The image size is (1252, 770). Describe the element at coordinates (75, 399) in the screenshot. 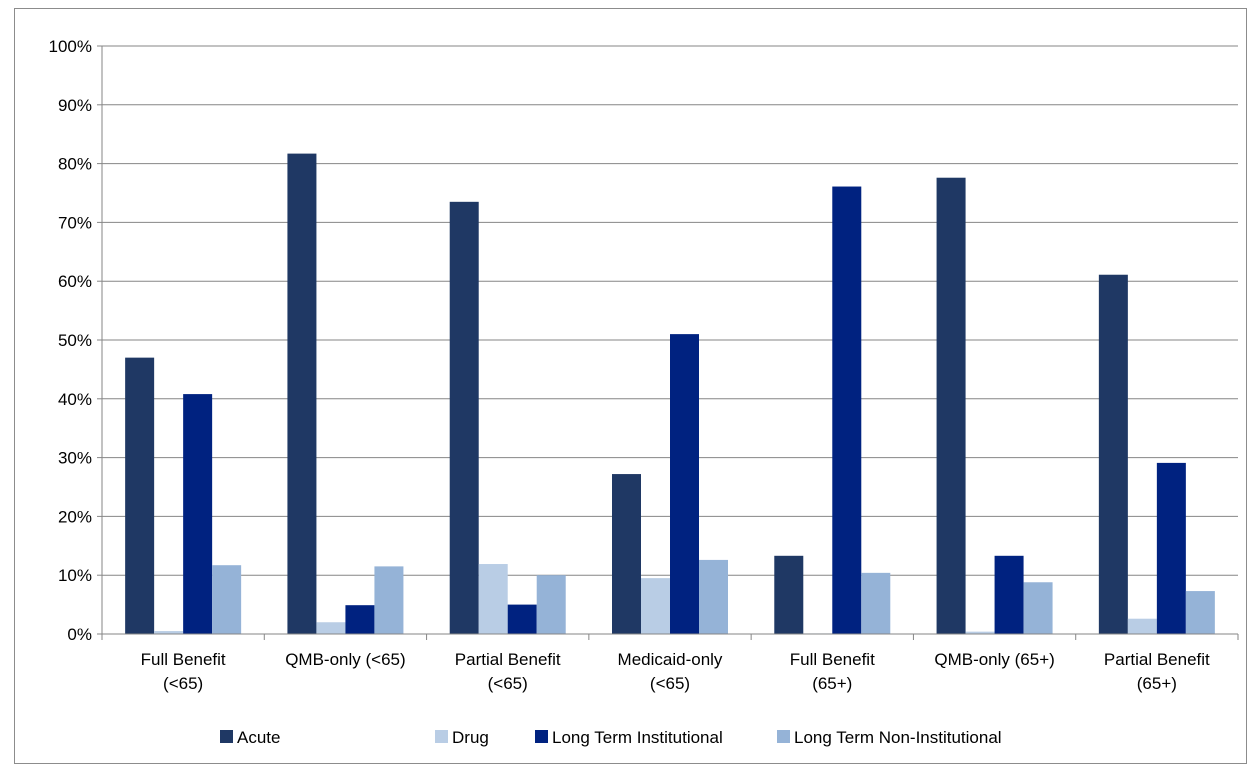

I see `y-tick-label: 40%` at that location.